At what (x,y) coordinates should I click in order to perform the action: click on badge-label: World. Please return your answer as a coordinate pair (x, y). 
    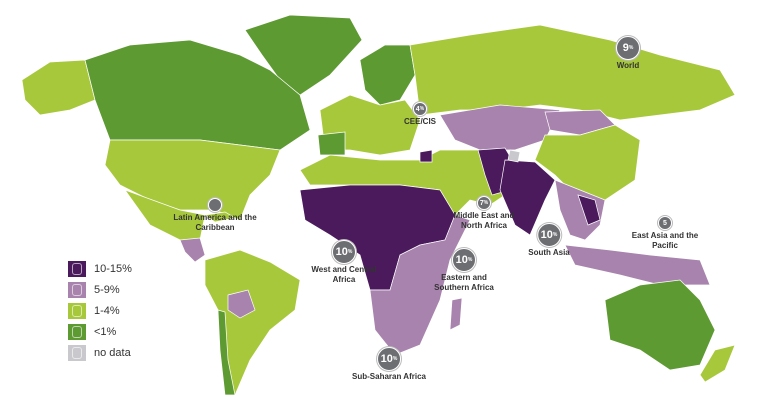
    Looking at the image, I should click on (628, 65).